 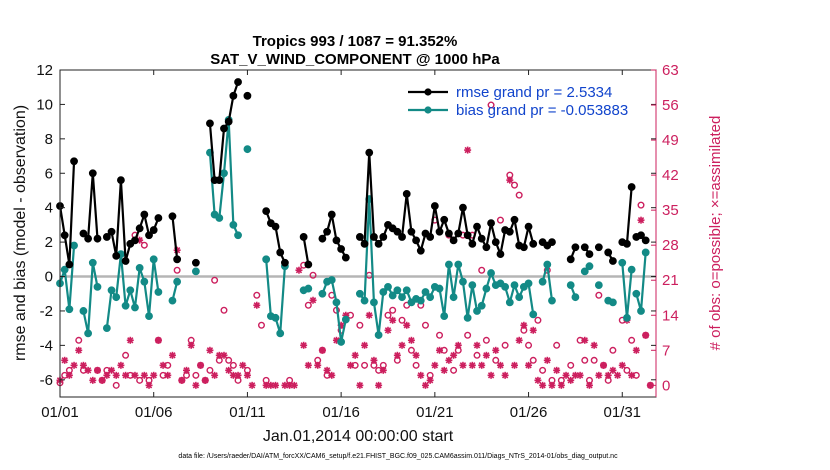 What do you see at coordinates (715, 233) in the screenshot?
I see `y-axis-label-right: # of obs: o=possible; ×=assimilated` at bounding box center [715, 233].